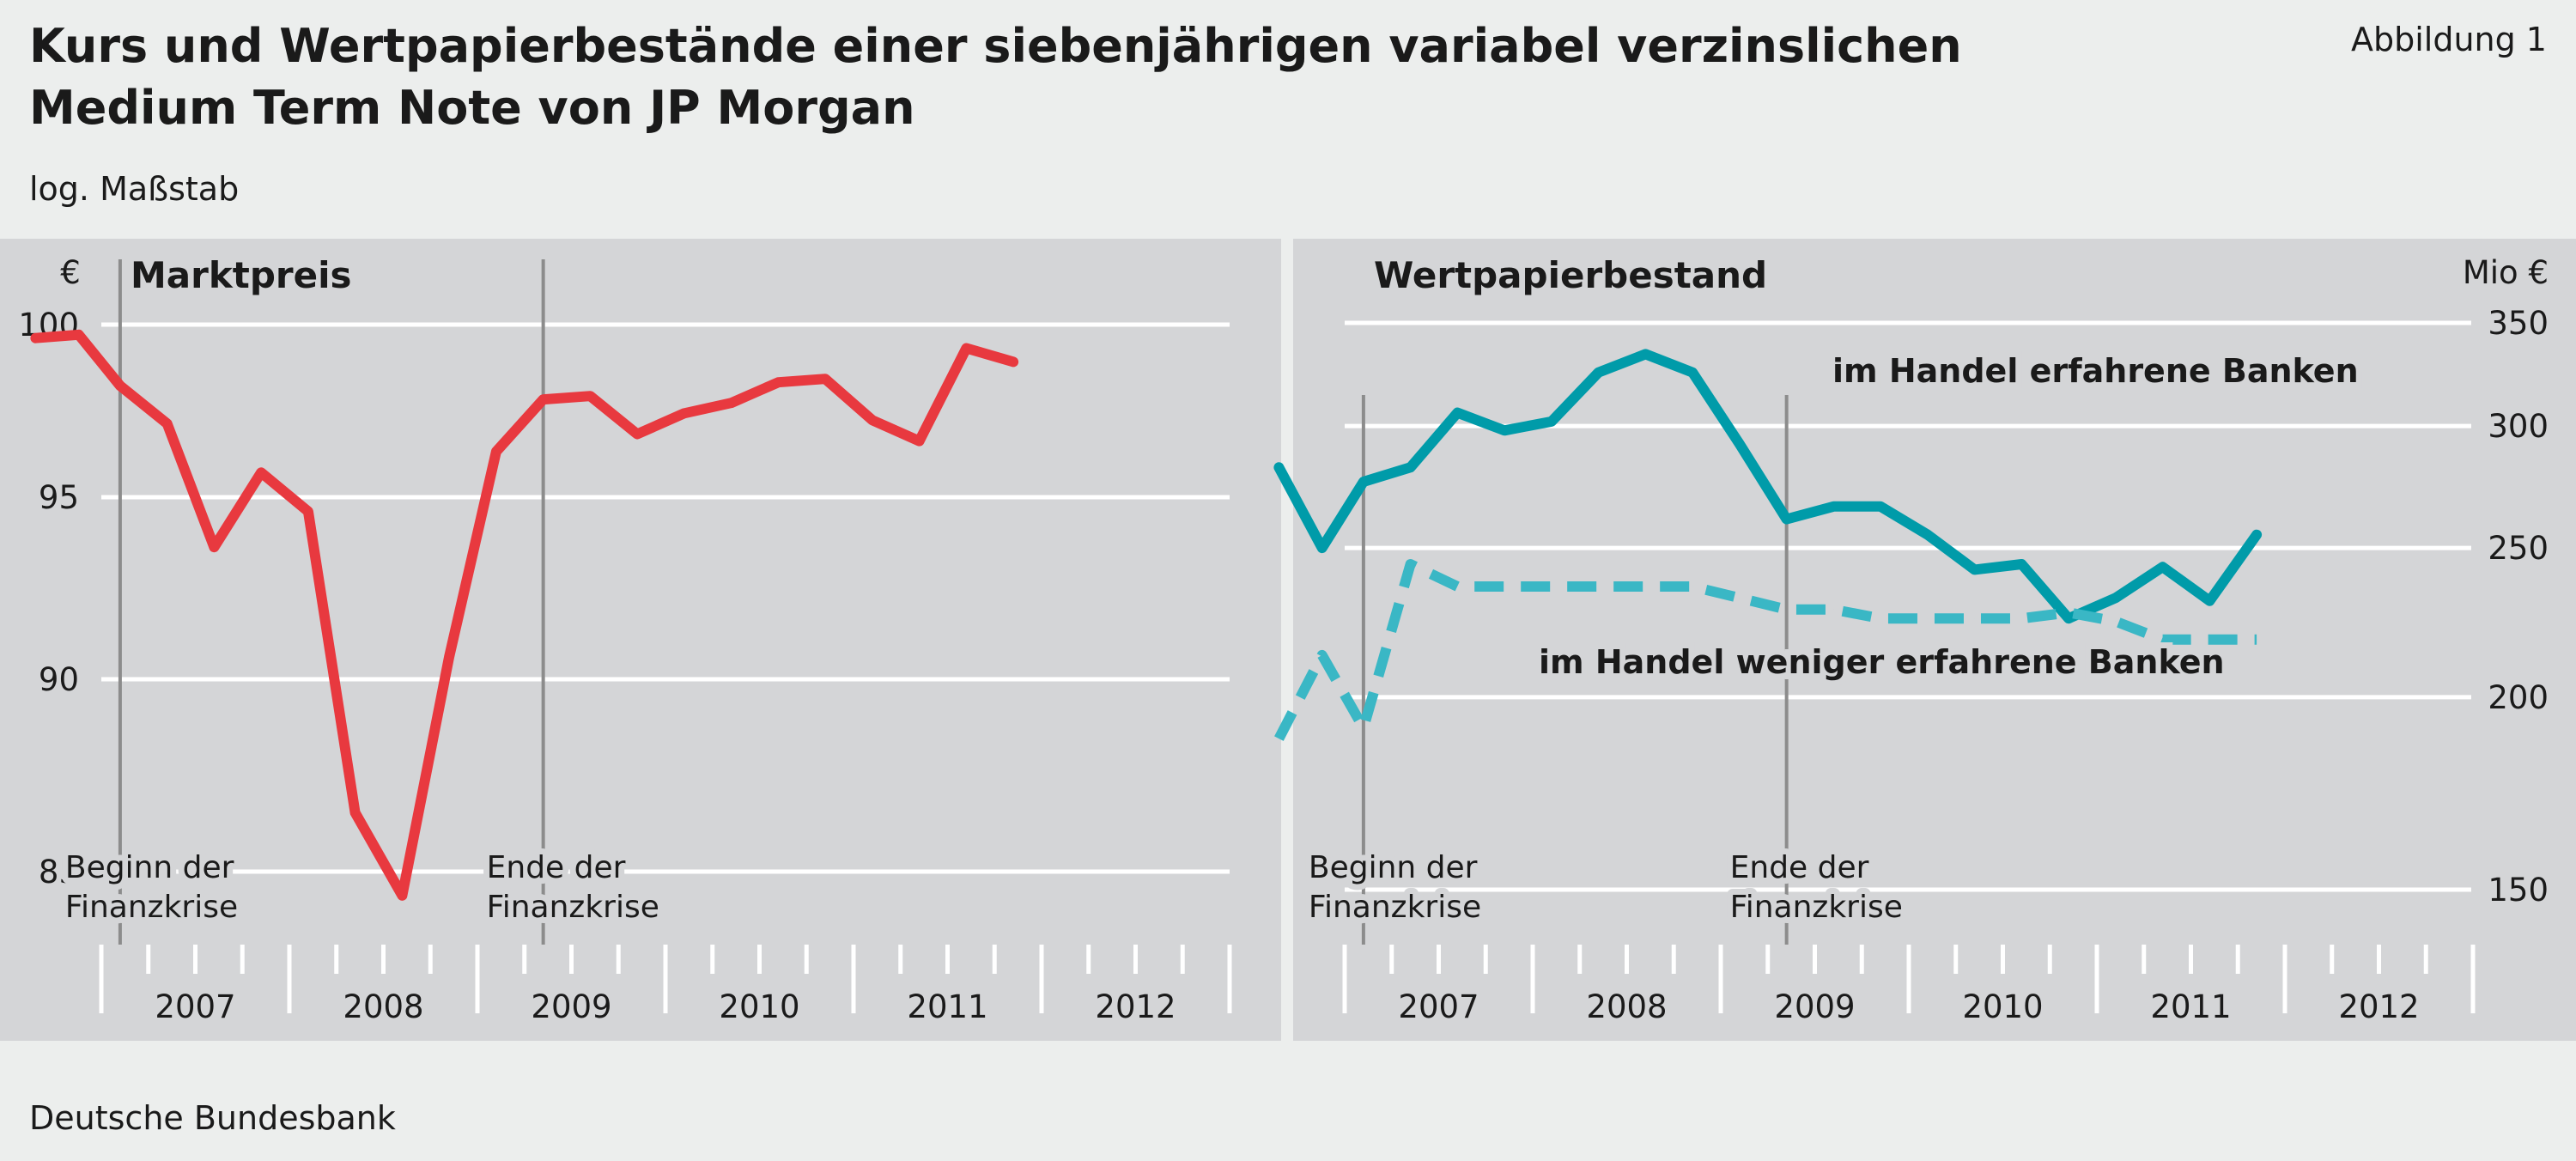  I want to click on y-unit-label: Mio €, so click(2506, 272).